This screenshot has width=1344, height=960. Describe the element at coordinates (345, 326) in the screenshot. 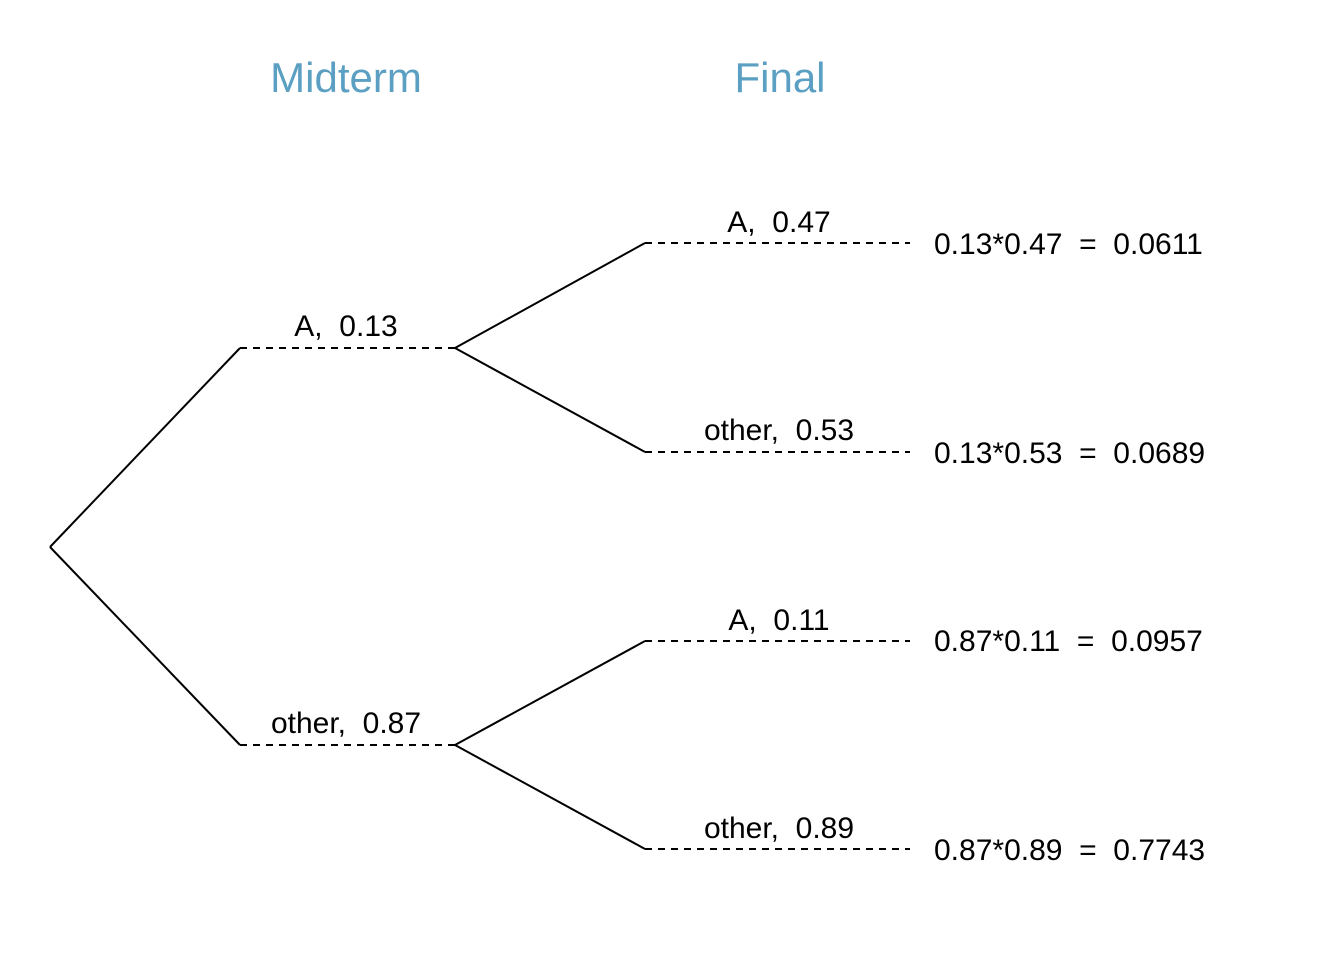

I see `label-midterm-a: A, 0.13` at that location.